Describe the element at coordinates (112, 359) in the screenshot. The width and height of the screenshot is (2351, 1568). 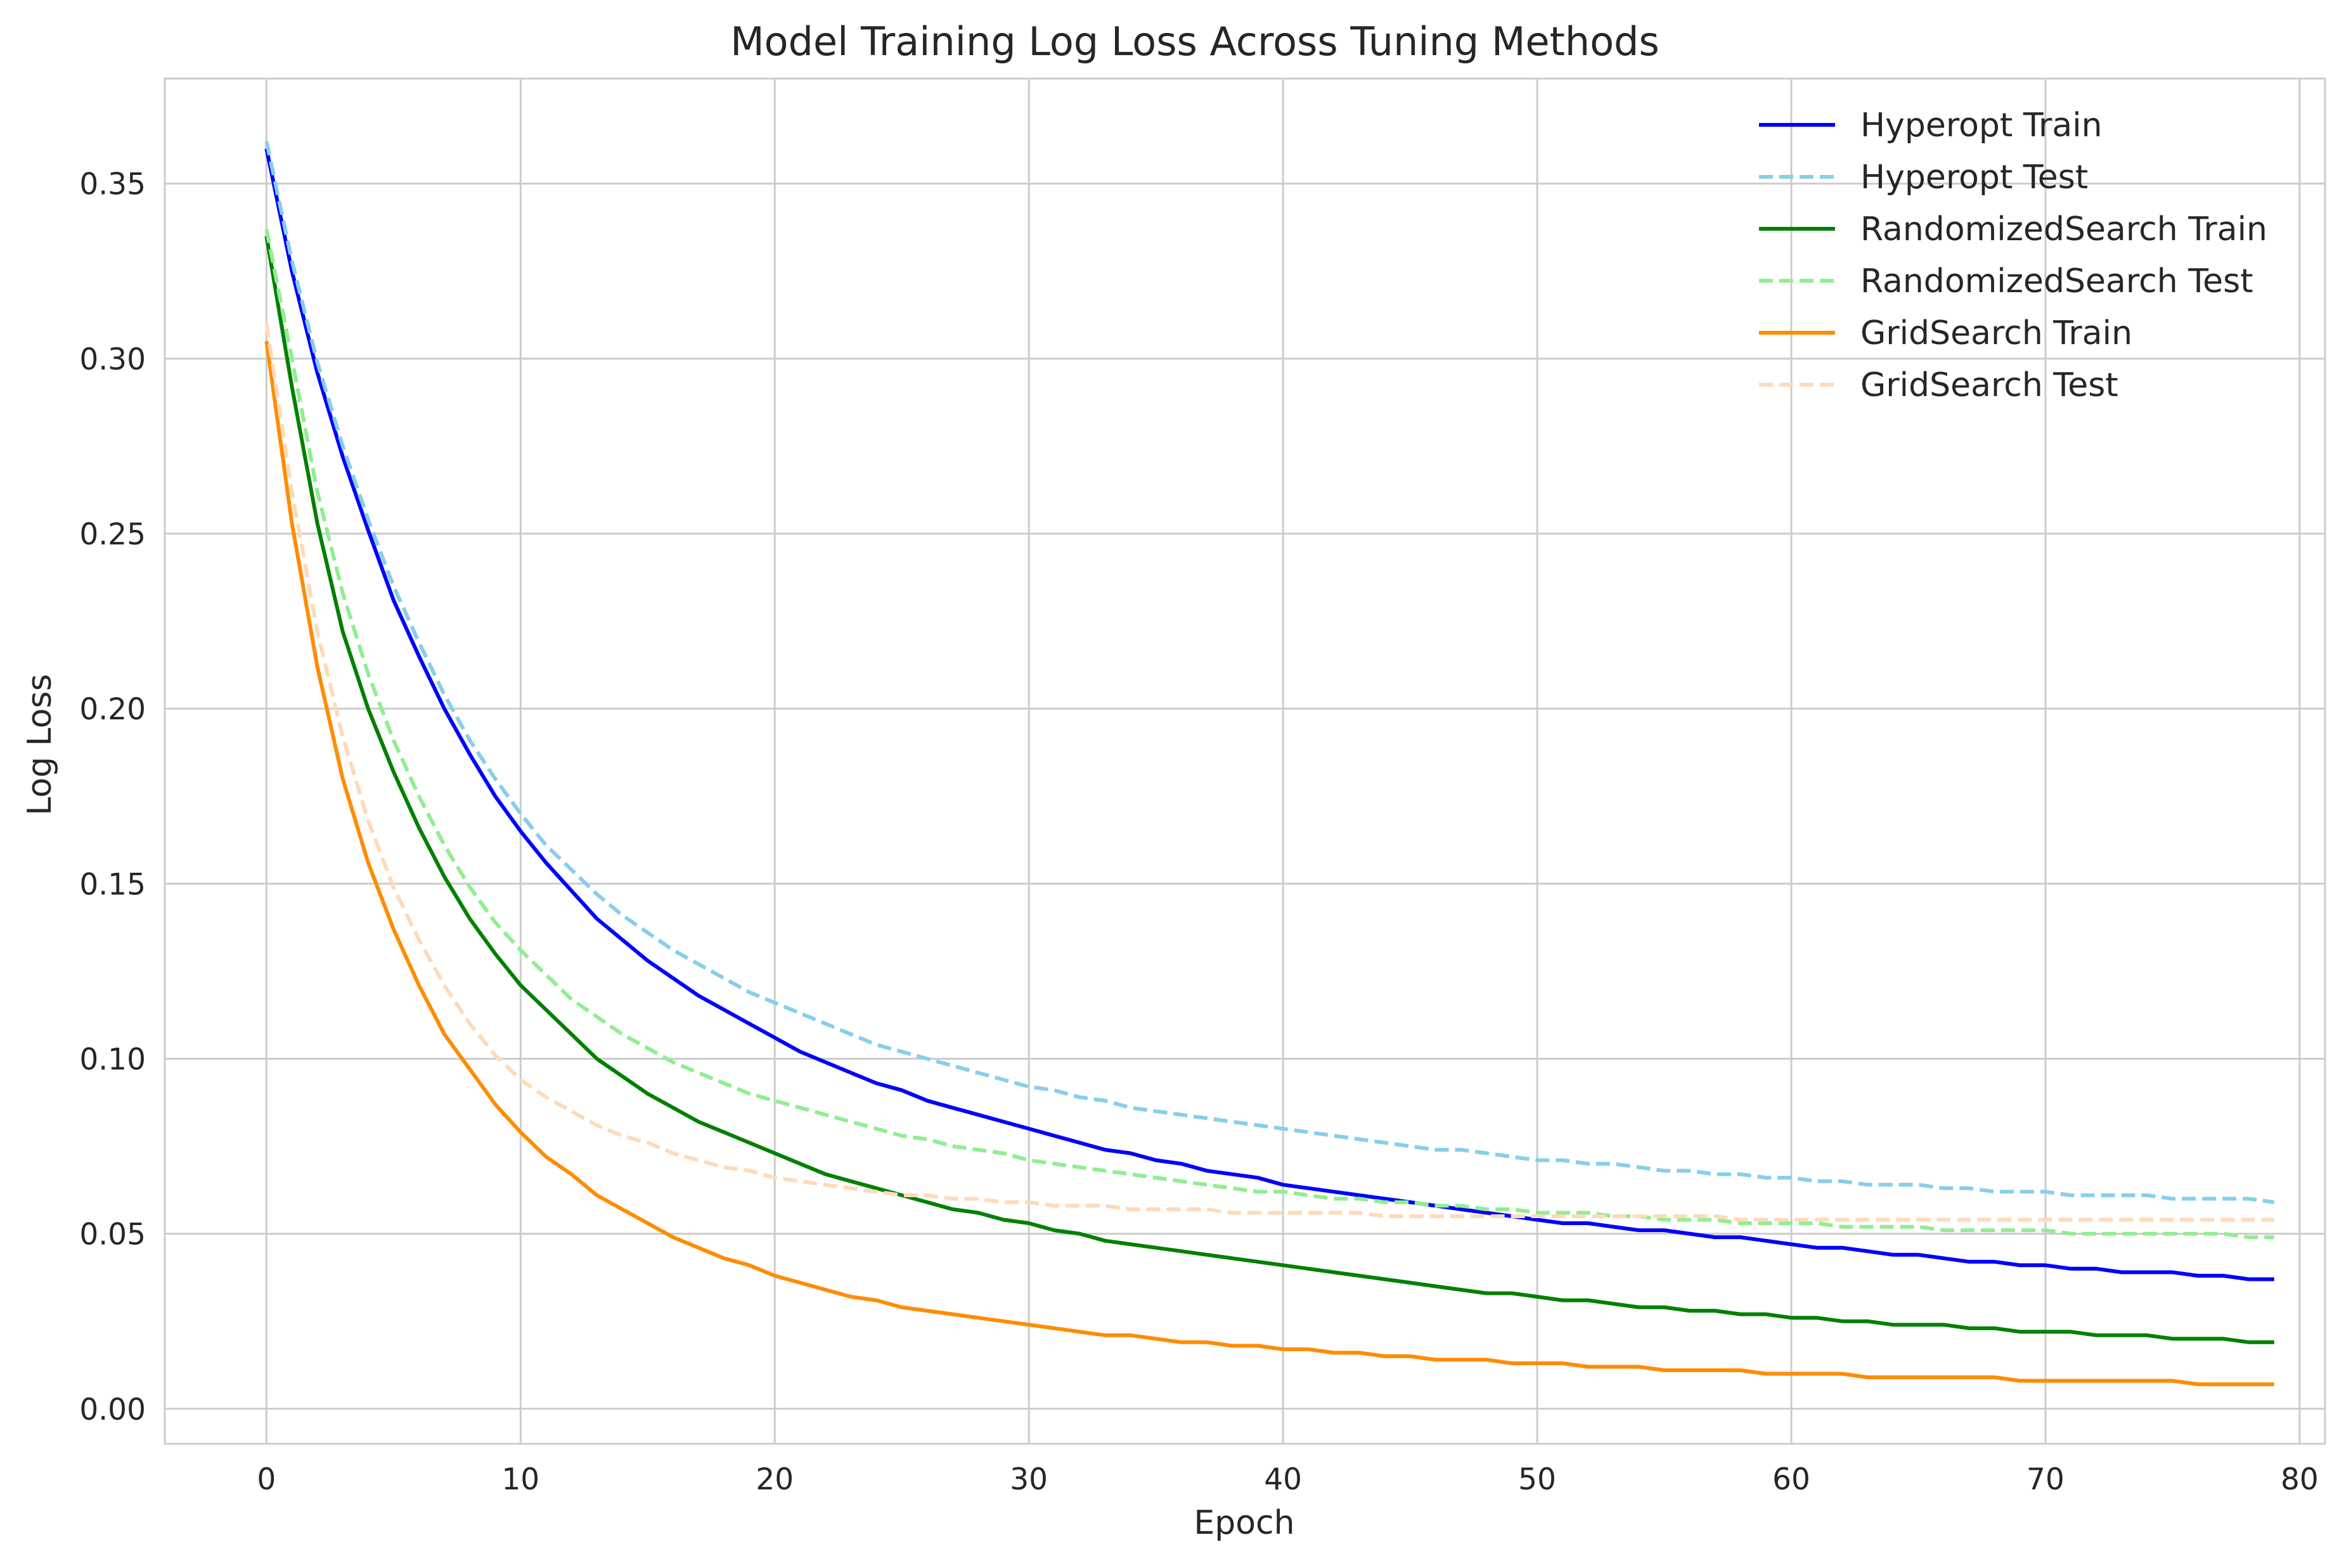
I see `y-tick-label: 0.30` at that location.